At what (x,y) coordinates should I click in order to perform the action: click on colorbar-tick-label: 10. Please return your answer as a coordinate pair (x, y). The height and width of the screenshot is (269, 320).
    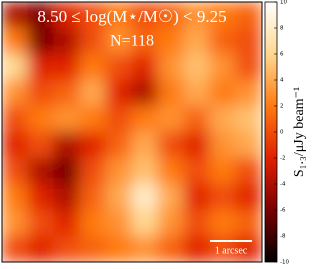
    Looking at the image, I should click on (283, 3).